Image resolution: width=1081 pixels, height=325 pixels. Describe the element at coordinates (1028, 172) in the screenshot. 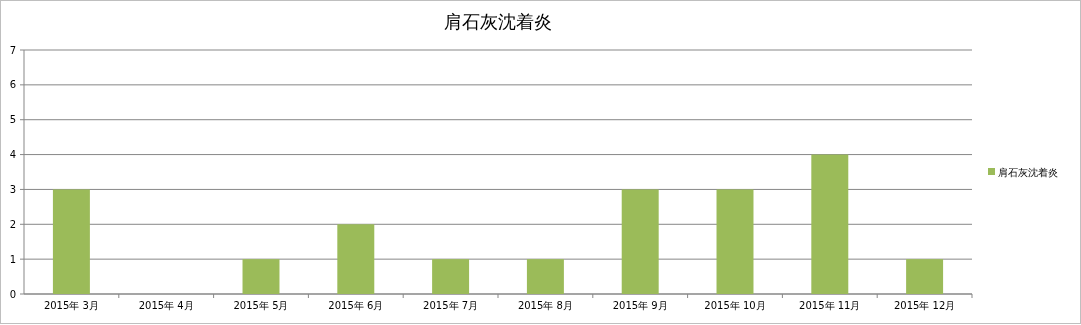

I see `legend-label: 肩石灰沈着炎` at that location.